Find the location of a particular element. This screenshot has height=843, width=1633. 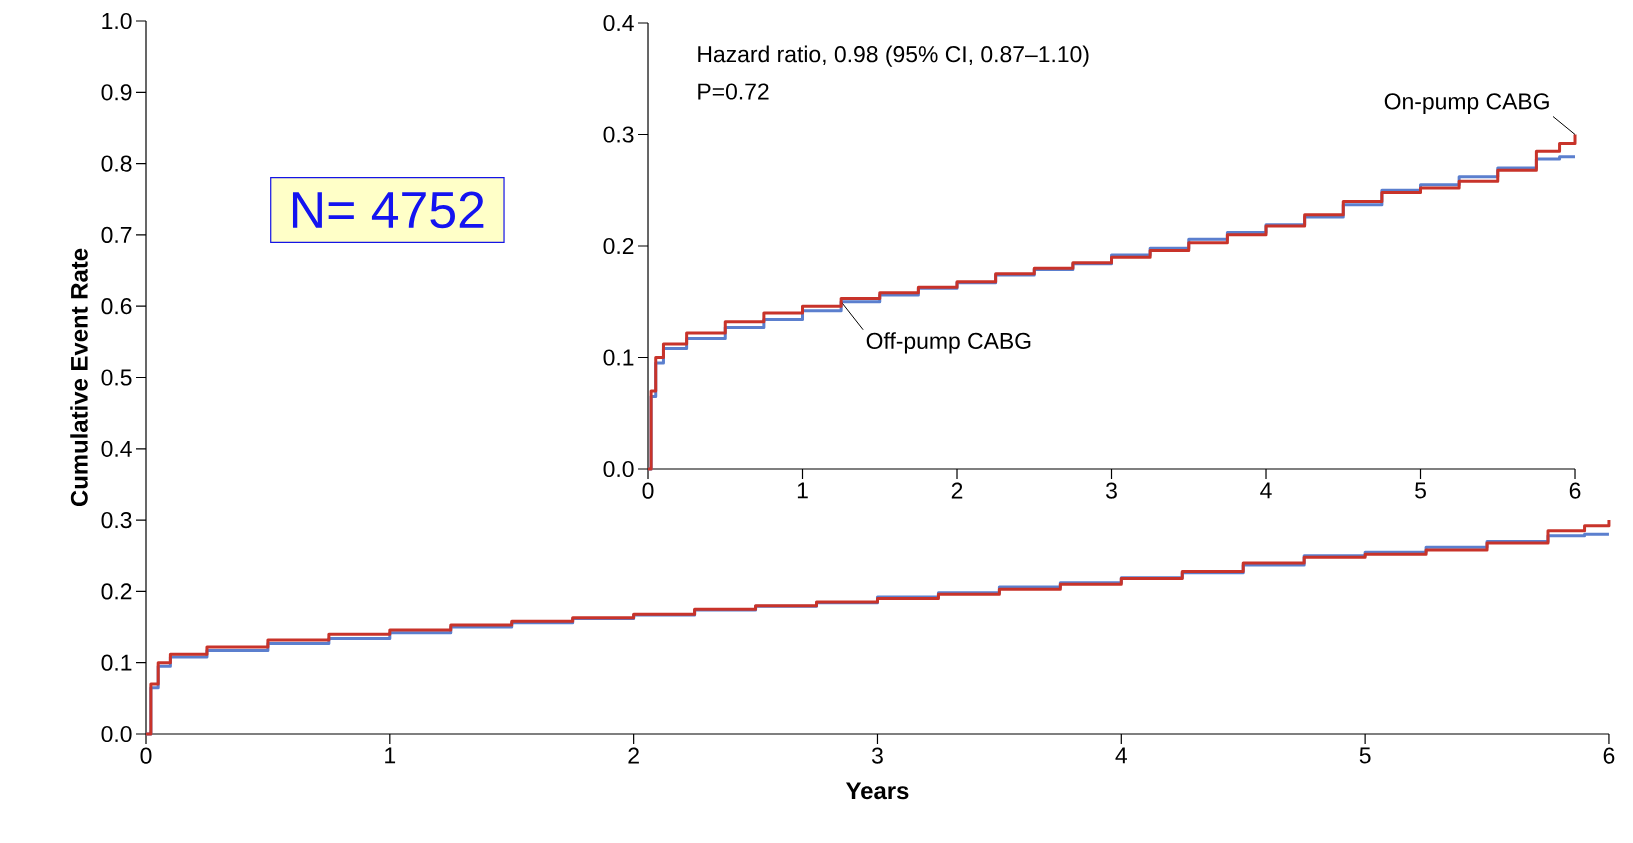

y-tick-label: 0.6 is located at coordinates (116, 306).